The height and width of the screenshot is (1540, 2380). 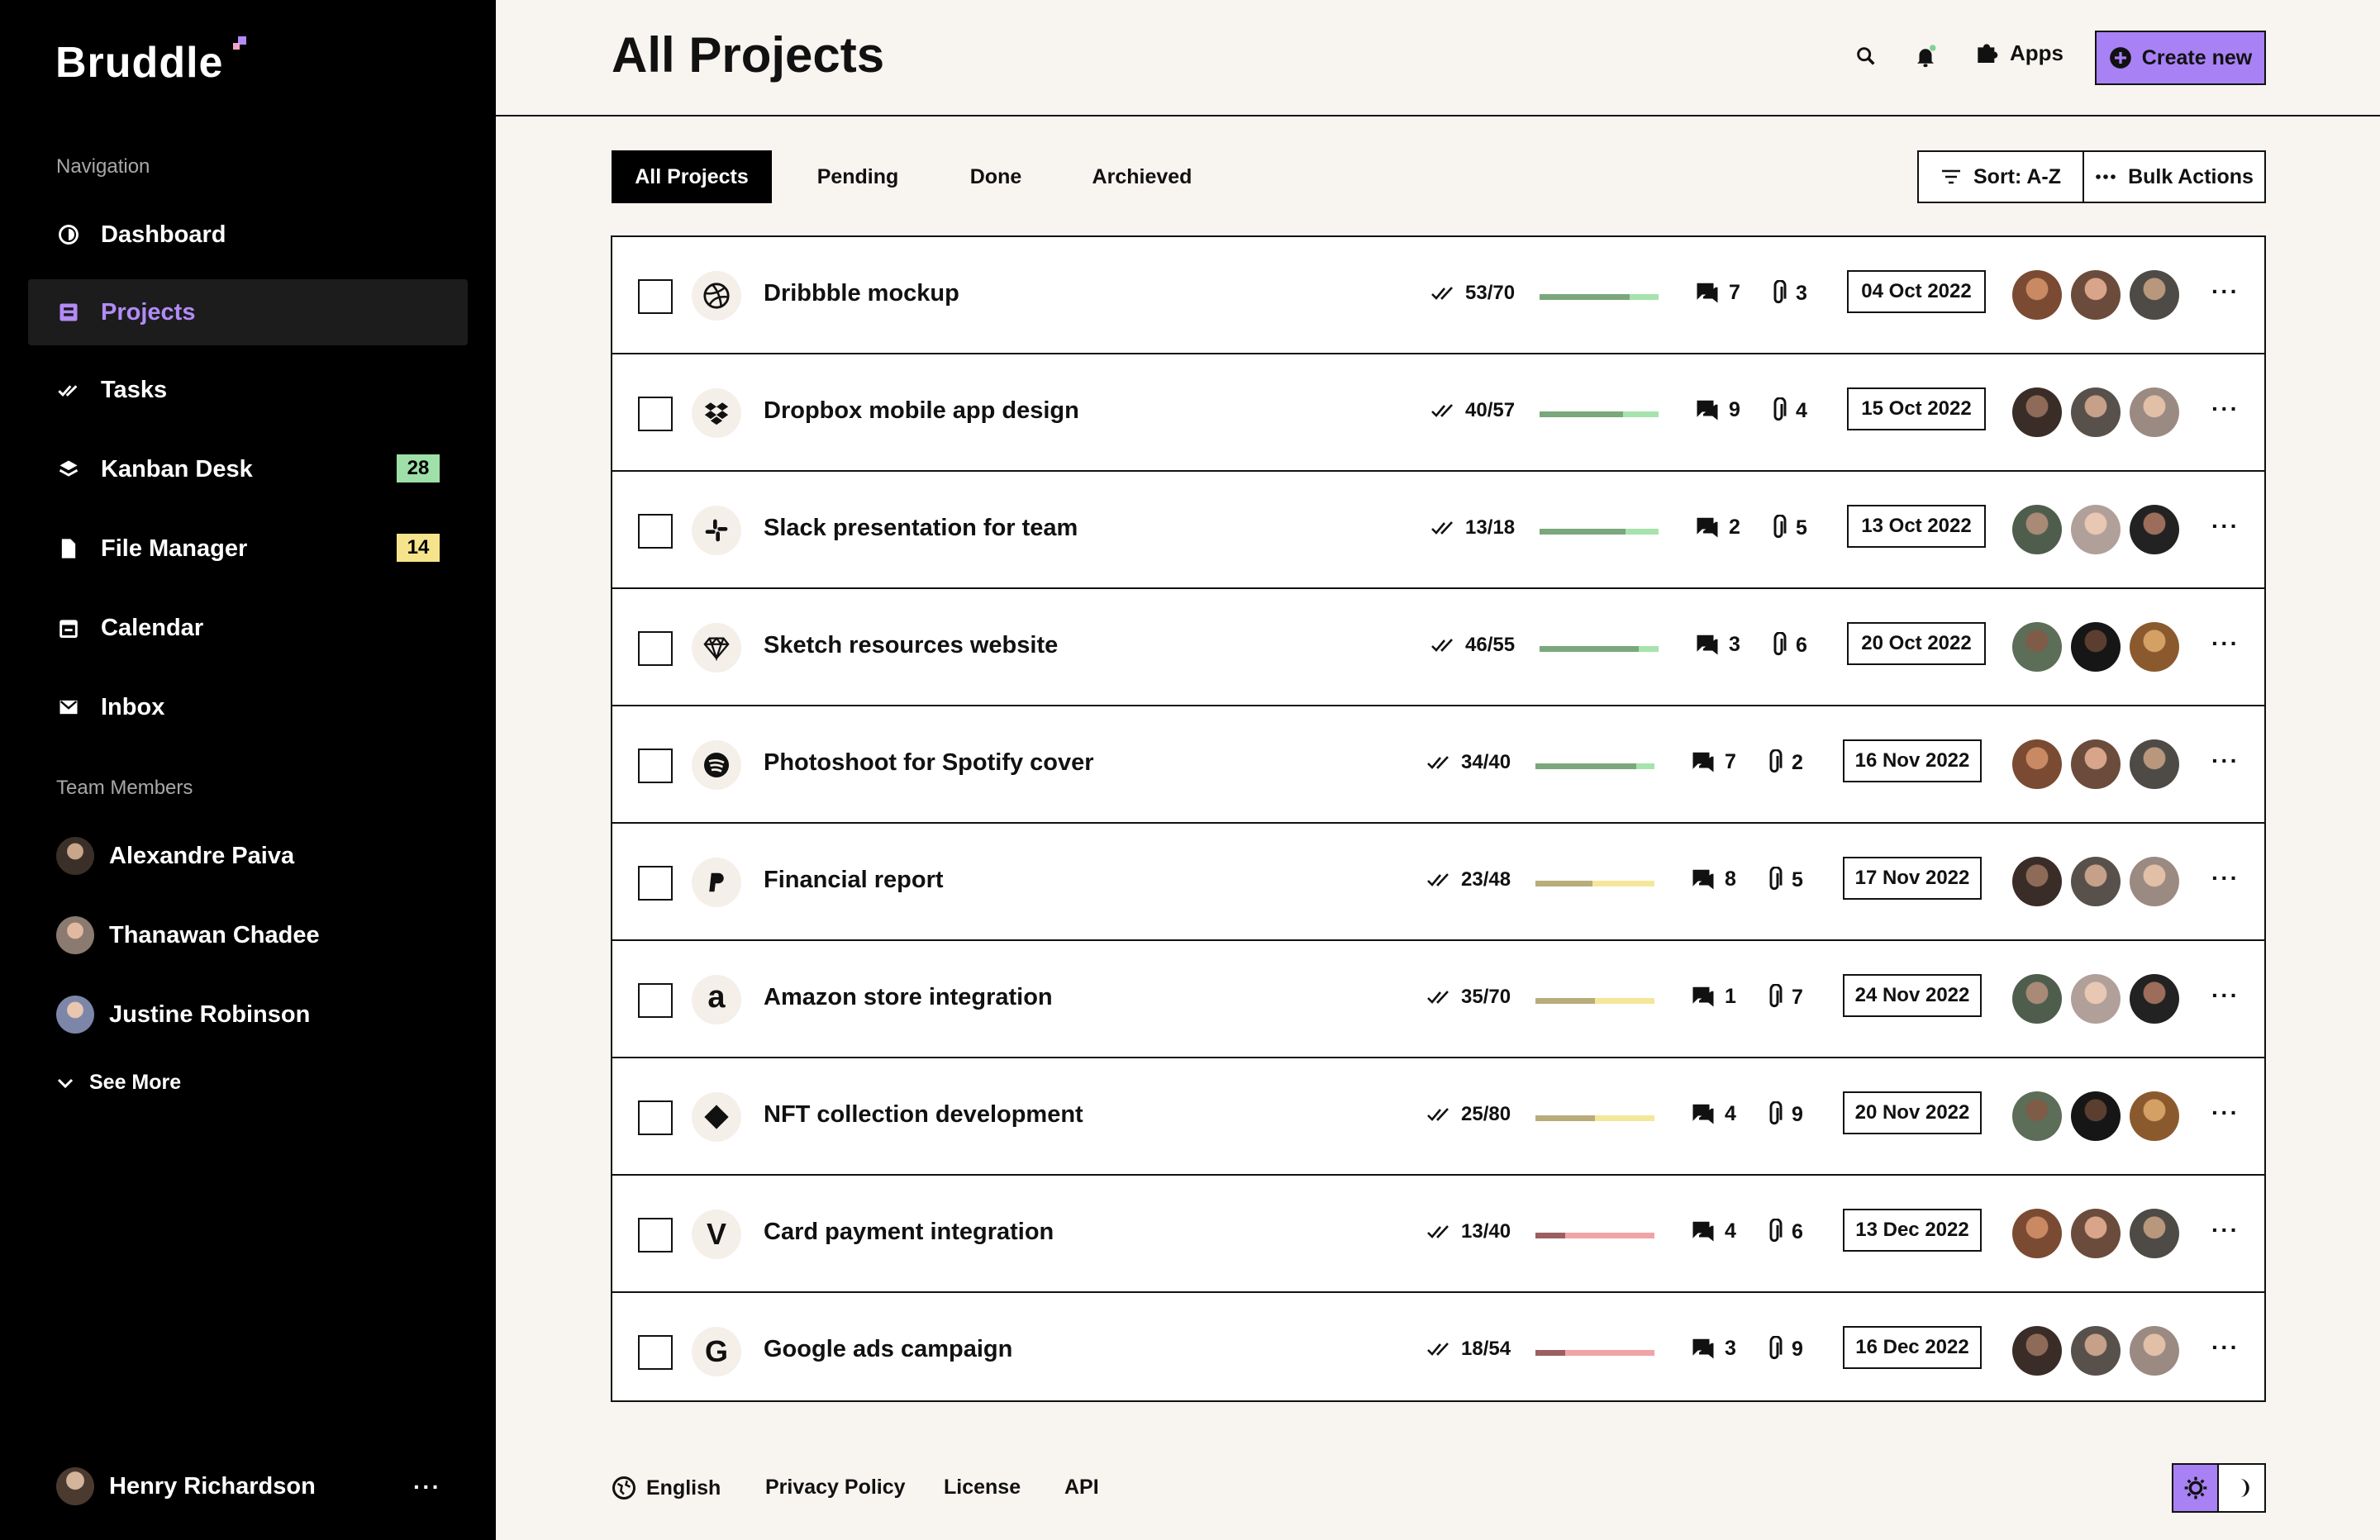 I want to click on project-name: Financial report, so click(x=854, y=880).